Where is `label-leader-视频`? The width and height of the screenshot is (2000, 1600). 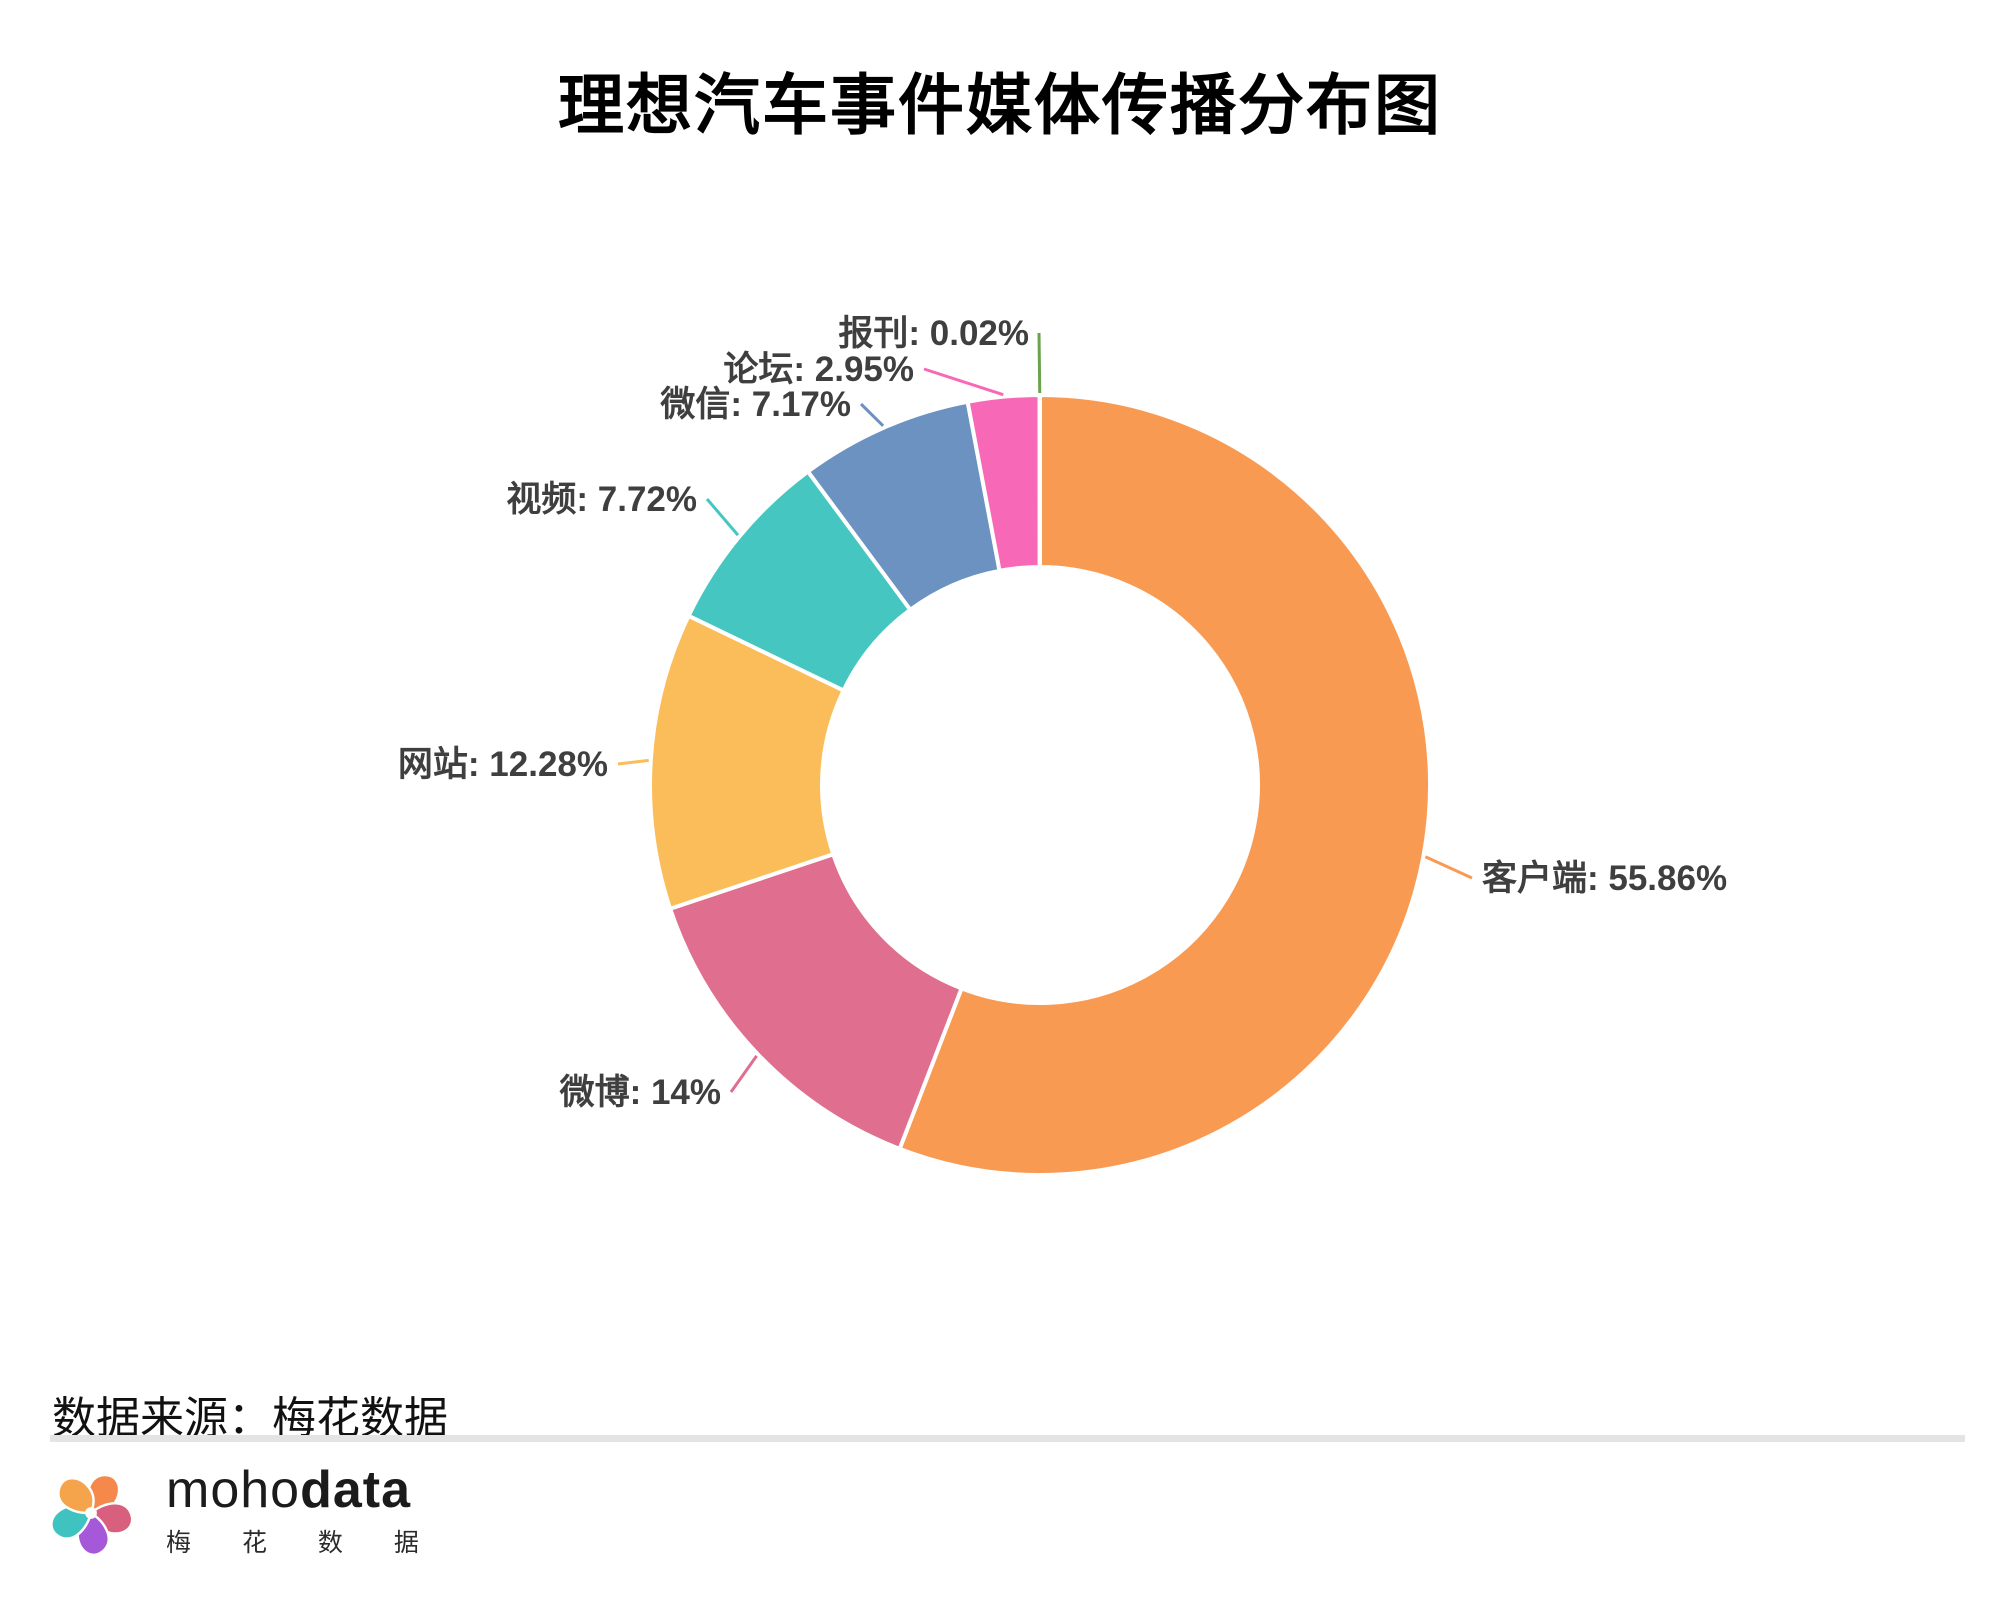
label-leader-视频 is located at coordinates (722, 517).